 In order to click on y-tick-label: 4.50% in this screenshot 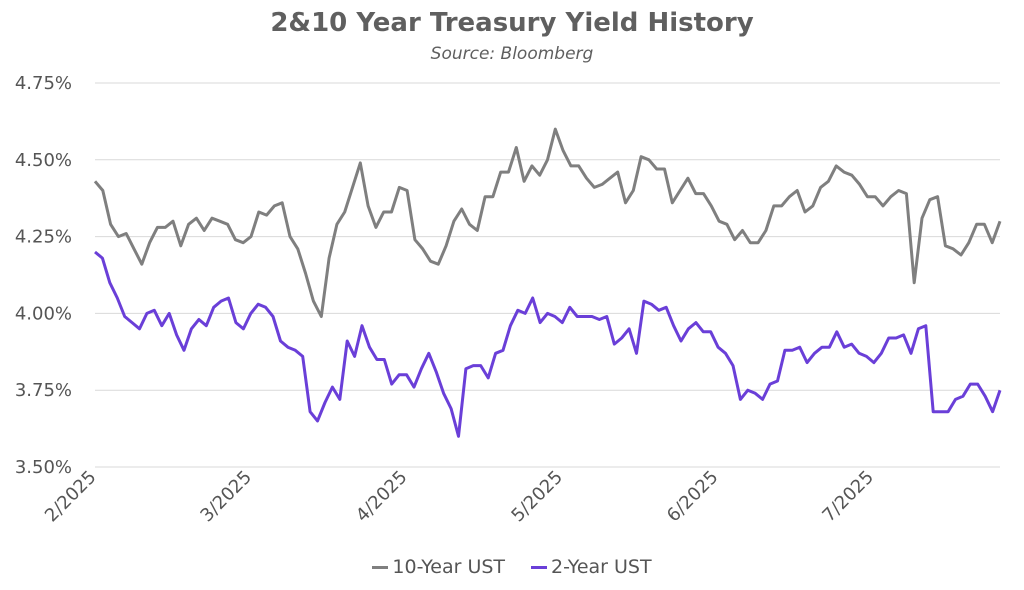, I will do `click(43, 160)`.